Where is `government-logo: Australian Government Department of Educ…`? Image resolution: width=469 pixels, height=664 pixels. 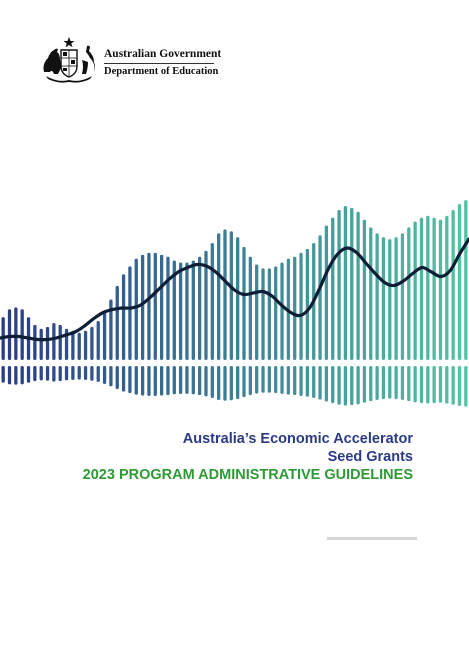
government-logo: Australian Government Department of Educ… is located at coordinates (133, 60).